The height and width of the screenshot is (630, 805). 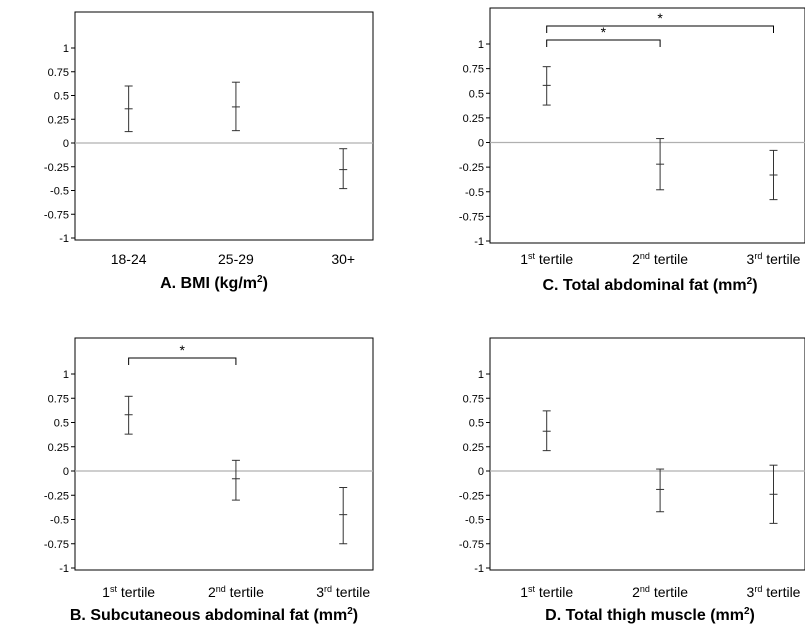 What do you see at coordinates (649, 285) in the screenshot?
I see `panel-title: C. Total abdominal fat (mm2)` at bounding box center [649, 285].